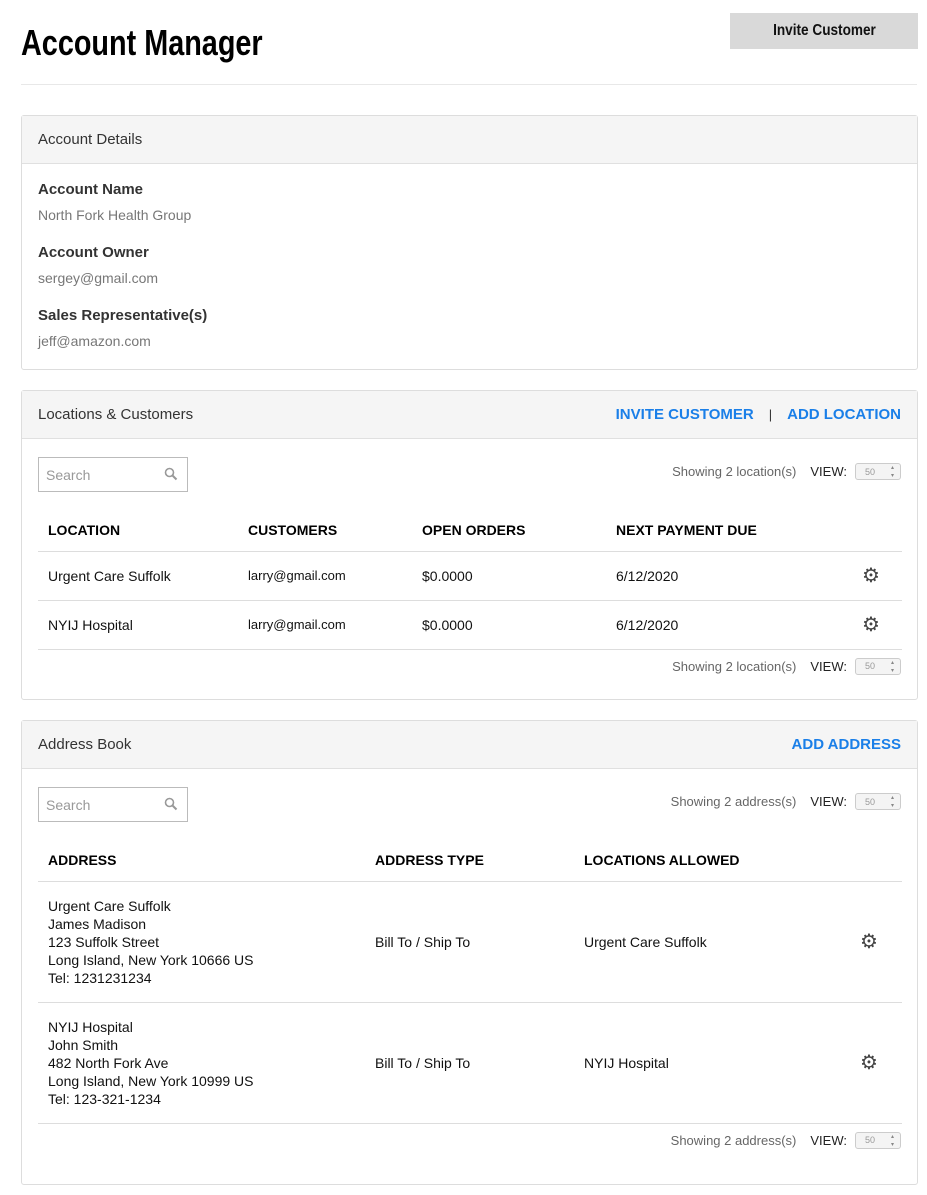 This screenshot has height=1195, width=927. Describe the element at coordinates (113, 474) in the screenshot. I see `location-search-input: Search` at that location.